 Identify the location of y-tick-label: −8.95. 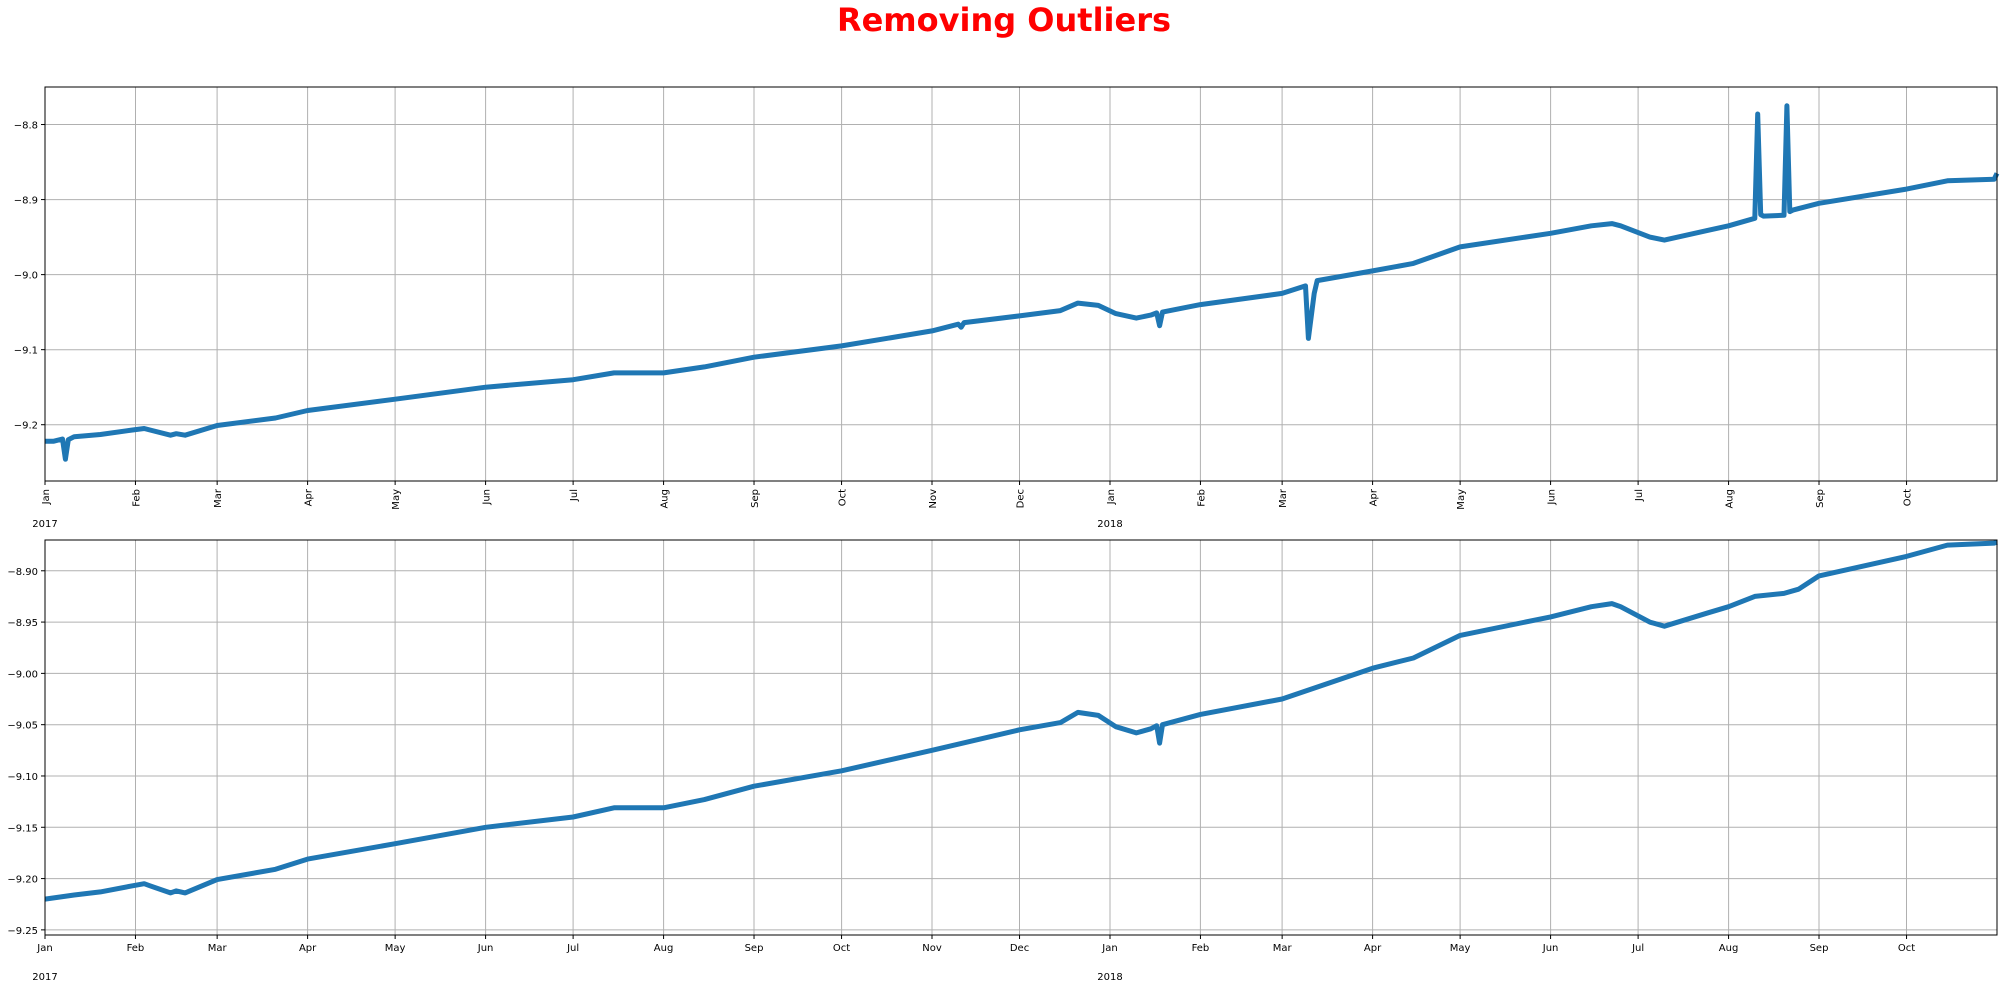
(22, 623).